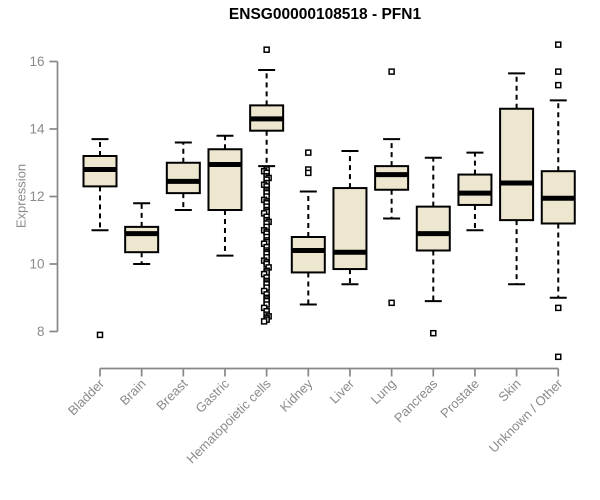  What do you see at coordinates (526, 416) in the screenshot?
I see `x-tick-label-unknown-other: Unknown / Other` at bounding box center [526, 416].